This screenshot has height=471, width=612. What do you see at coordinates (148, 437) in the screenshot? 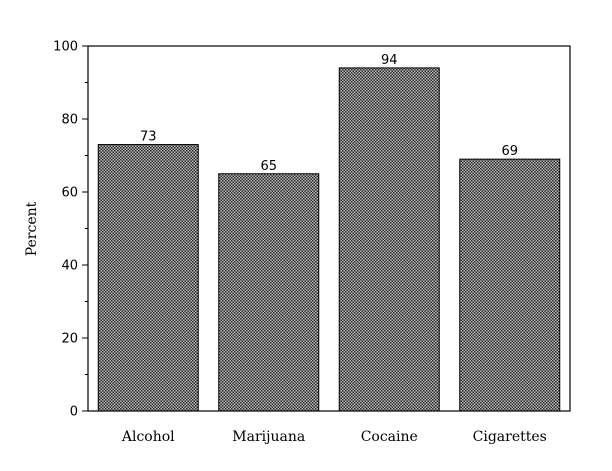
I see `x-tick-label-alcohol: Alcohol` at bounding box center [148, 437].